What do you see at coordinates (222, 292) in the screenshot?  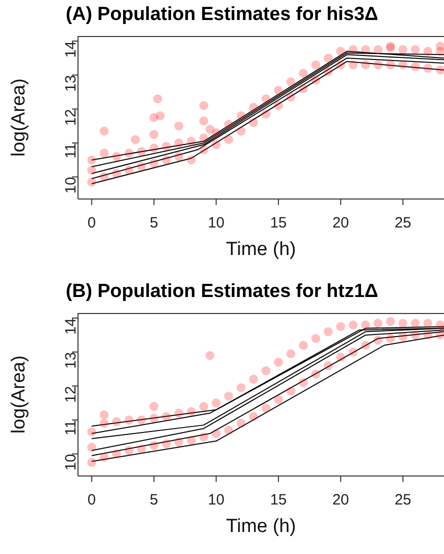 I see `chart-title: (B) Population Estimates for htz1Δ` at bounding box center [222, 292].